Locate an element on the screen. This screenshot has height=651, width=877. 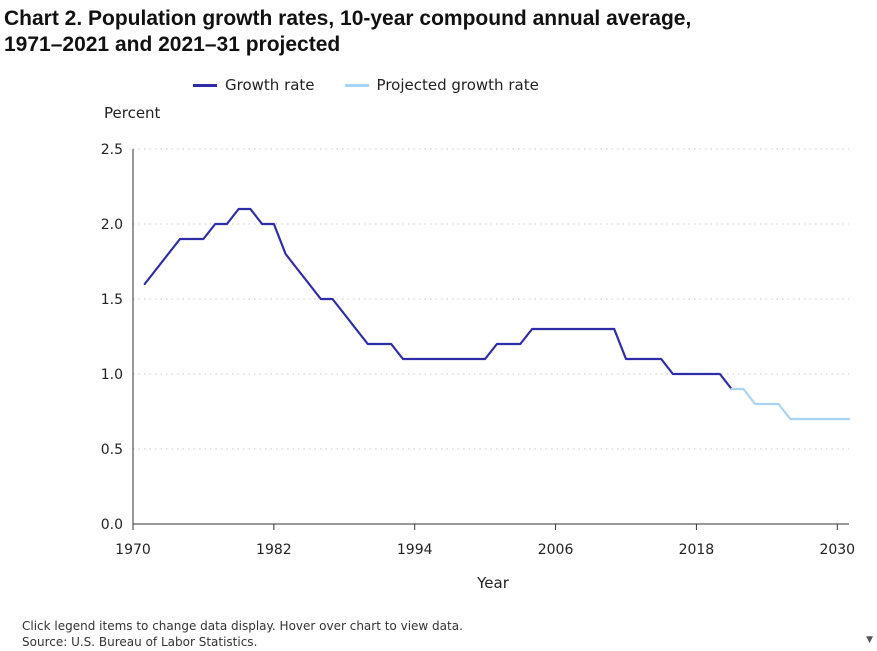
y-tick-label: 2.0 is located at coordinates (112, 225).